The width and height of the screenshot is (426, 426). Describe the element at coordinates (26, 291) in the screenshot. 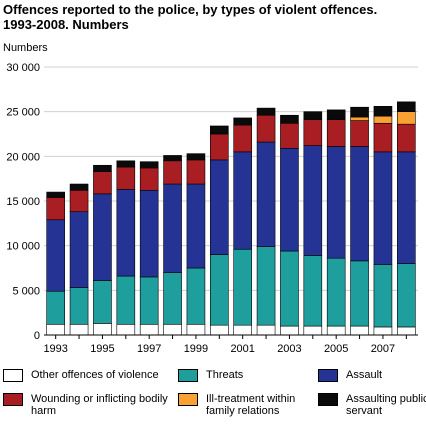

I see `y-tick-label: 5 000` at that location.